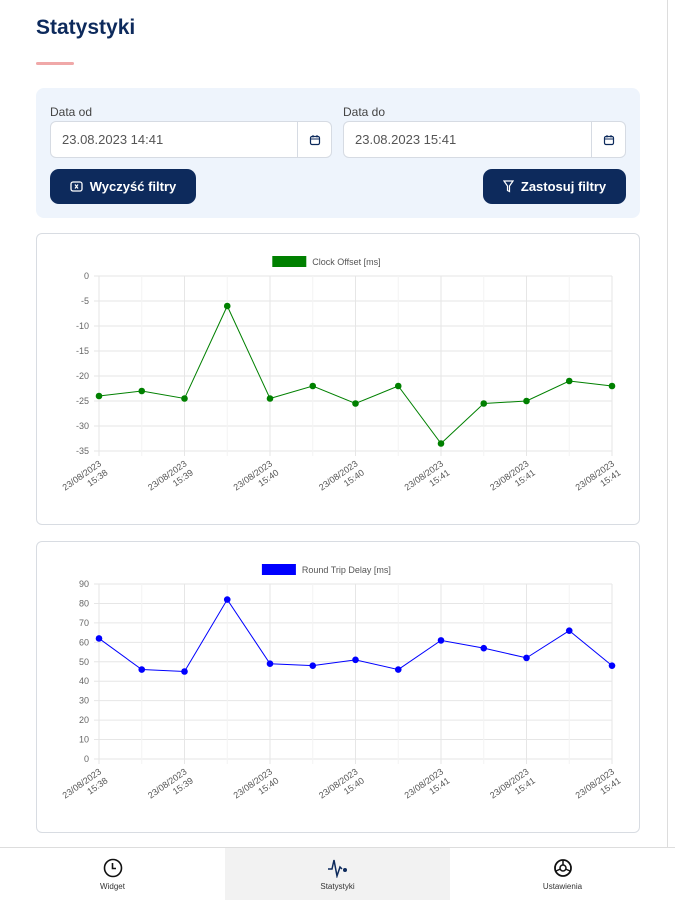 This screenshot has width=675, height=900. What do you see at coordinates (484, 139) in the screenshot?
I see `date-to-field: 23.08.2023 15:41` at bounding box center [484, 139].